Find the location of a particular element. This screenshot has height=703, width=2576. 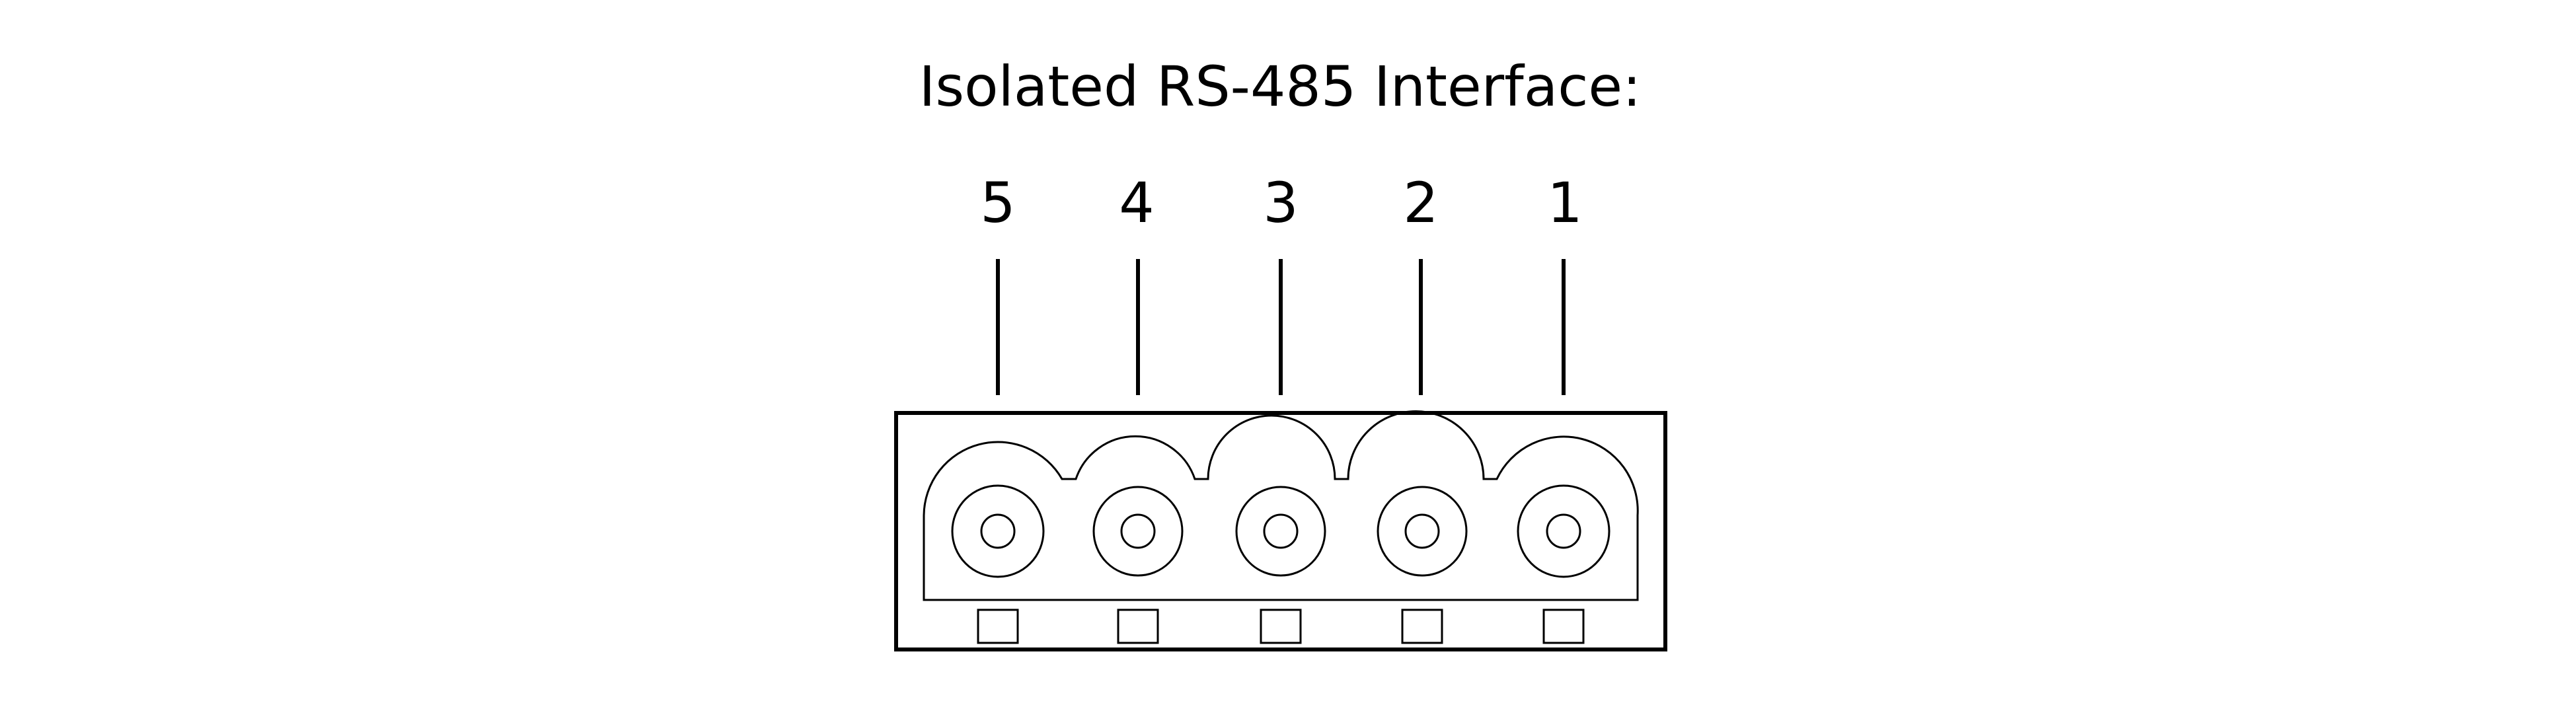

pin-leader-lines is located at coordinates (1281, 327).